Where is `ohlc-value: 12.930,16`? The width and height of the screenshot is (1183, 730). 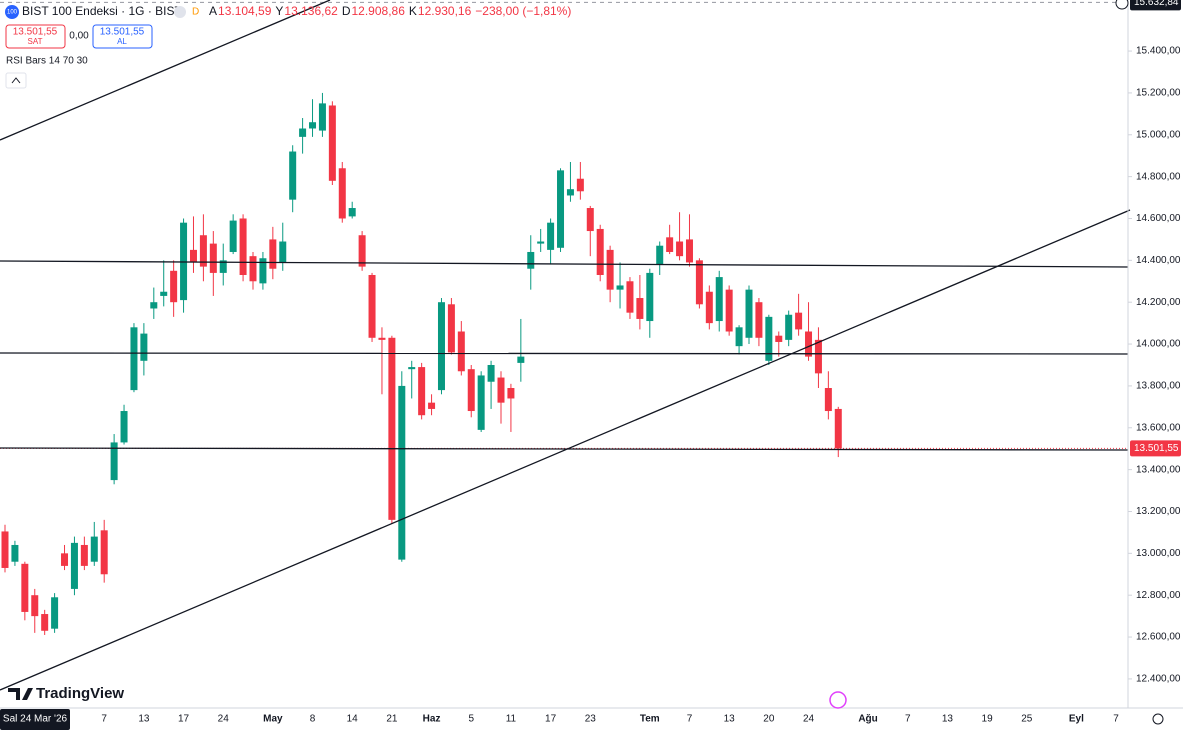 ohlc-value: 12.930,16 is located at coordinates (445, 11).